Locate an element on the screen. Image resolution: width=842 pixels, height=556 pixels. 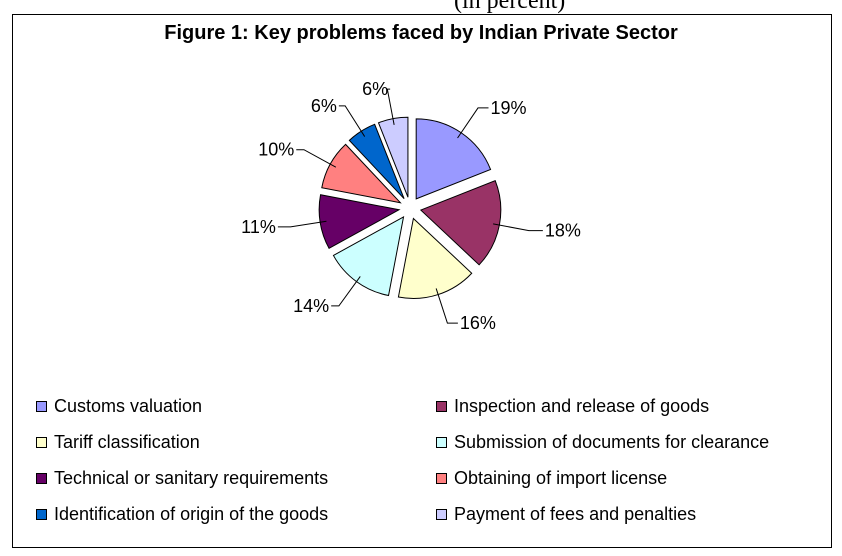
legend-item: Tariff classification is located at coordinates (118, 442).